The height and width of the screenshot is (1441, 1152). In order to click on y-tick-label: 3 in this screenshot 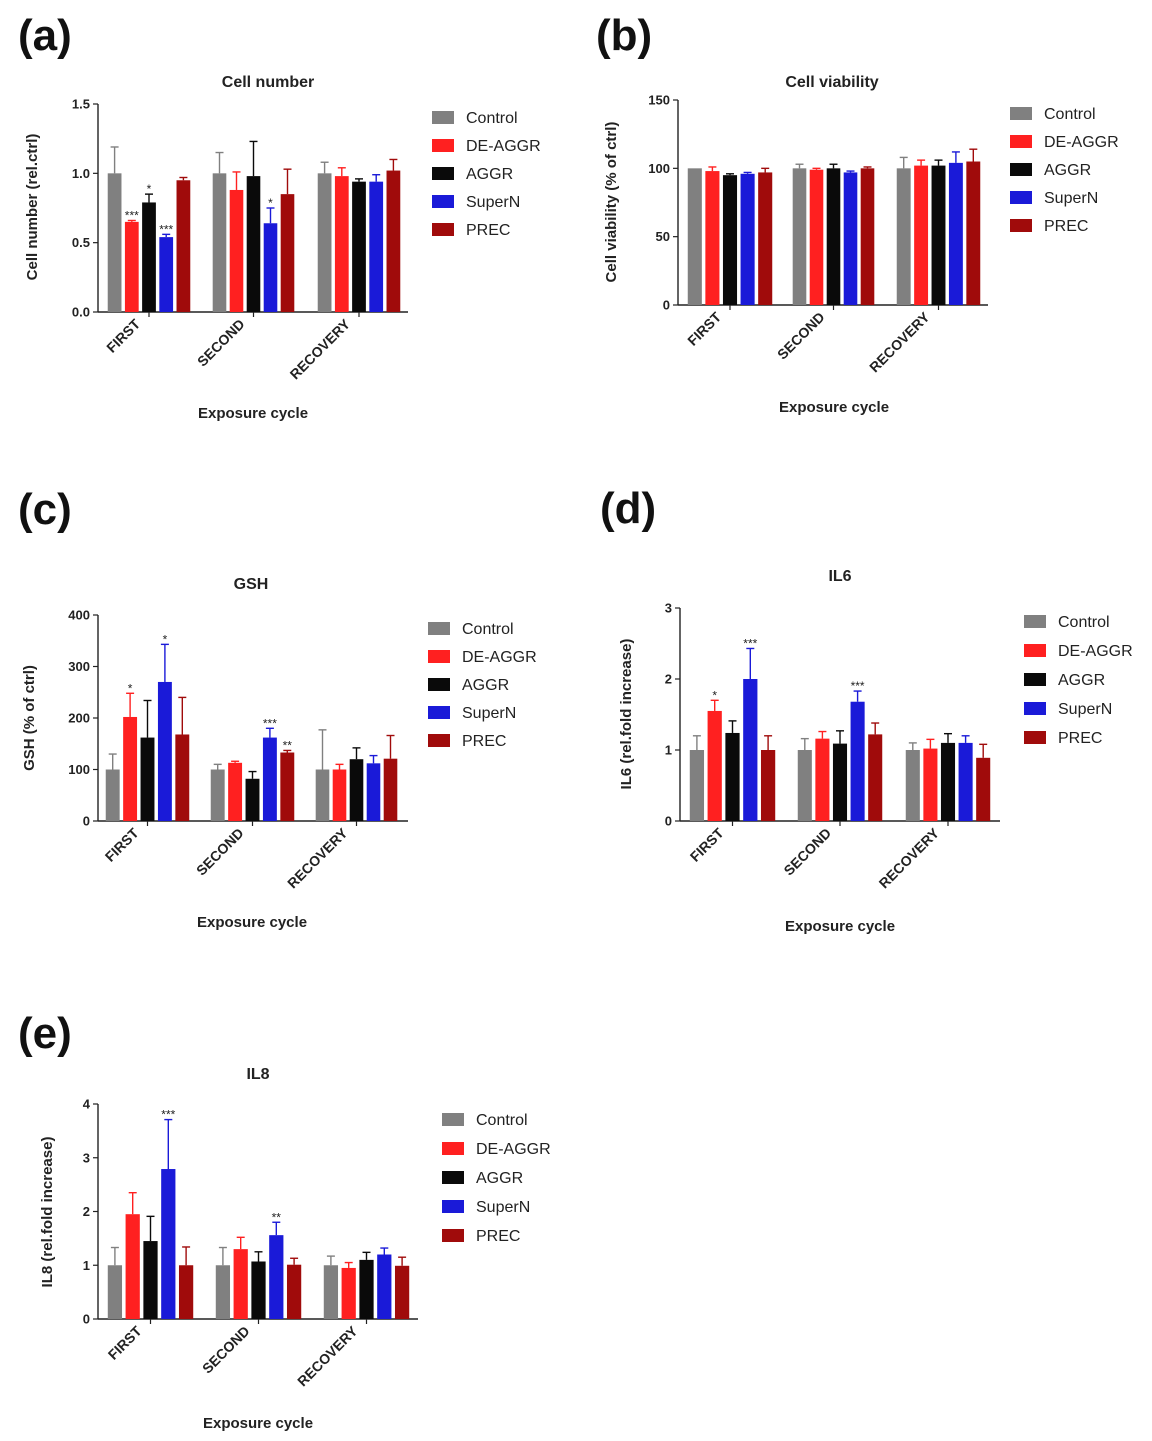, I will do `click(668, 608)`.